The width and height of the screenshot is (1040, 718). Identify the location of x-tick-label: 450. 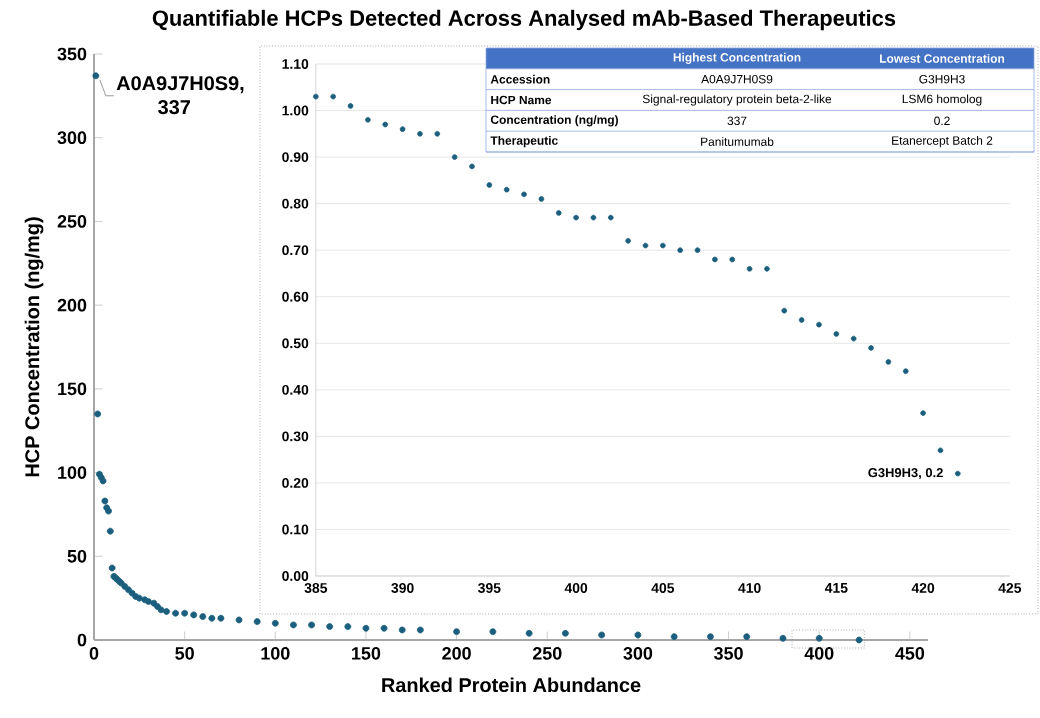
(910, 653).